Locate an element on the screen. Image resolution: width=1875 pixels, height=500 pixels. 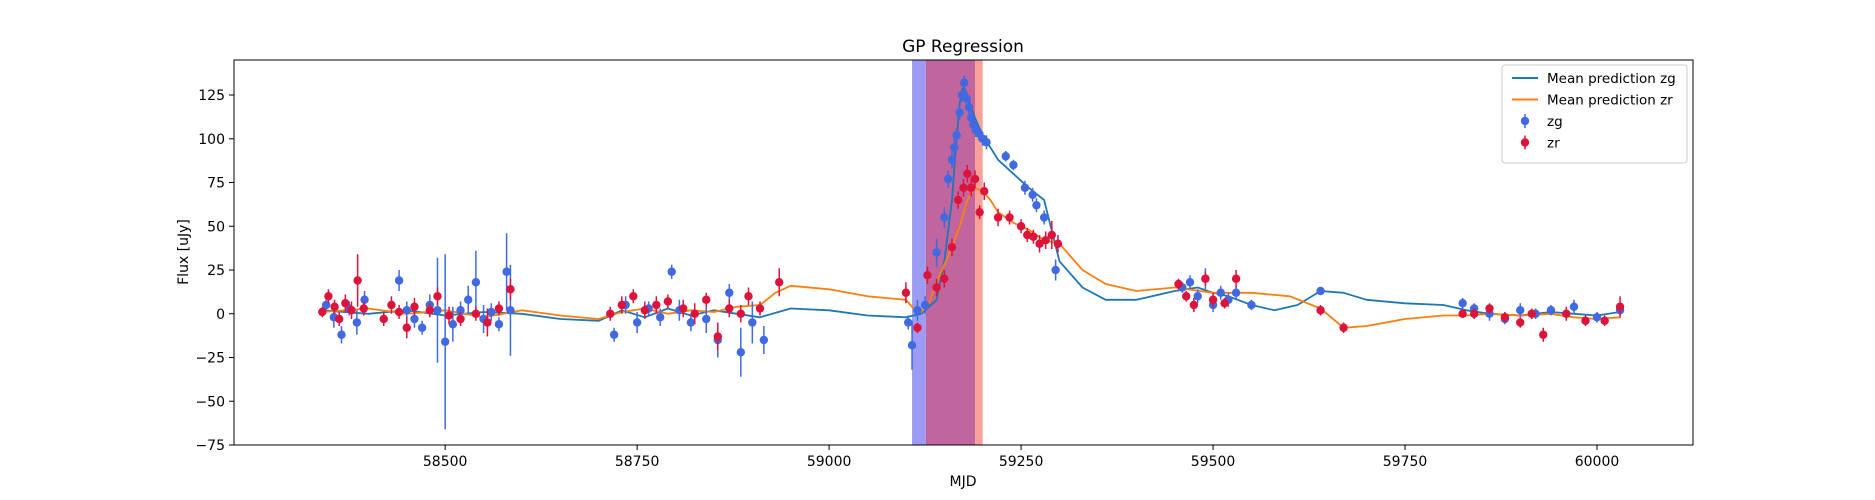
x-axis-label: MJD is located at coordinates (963, 482).